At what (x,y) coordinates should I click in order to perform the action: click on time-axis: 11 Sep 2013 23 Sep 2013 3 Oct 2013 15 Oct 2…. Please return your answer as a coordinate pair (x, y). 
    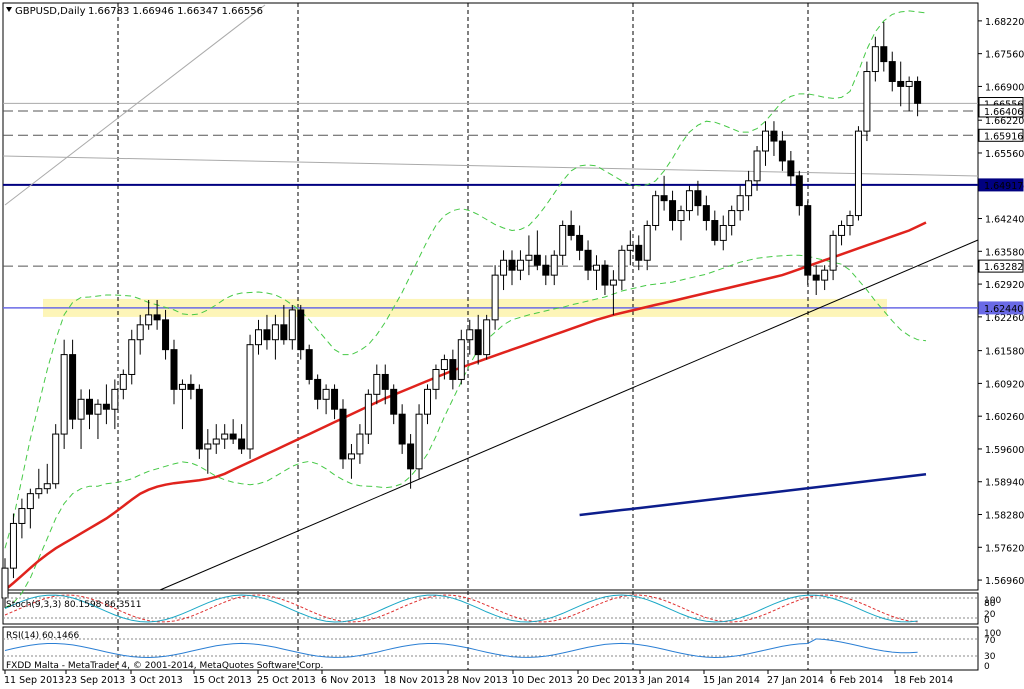
    Looking at the image, I should click on (478, 678).